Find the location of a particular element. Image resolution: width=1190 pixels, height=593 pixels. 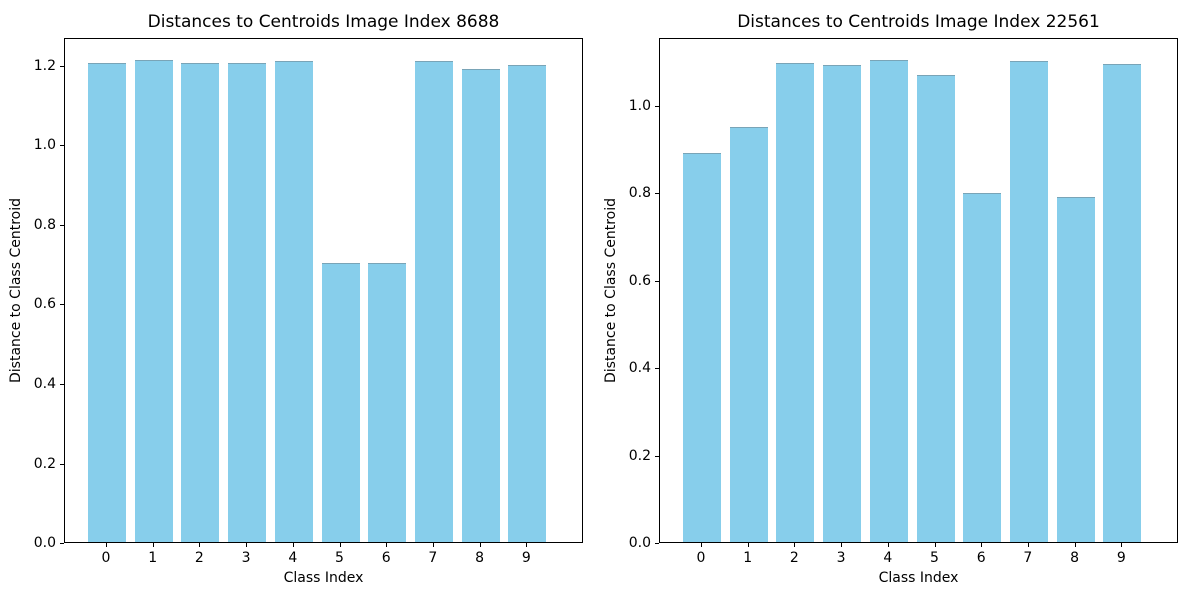

chart-title: Distances to Centroids Image Index 8688 is located at coordinates (323, 22).